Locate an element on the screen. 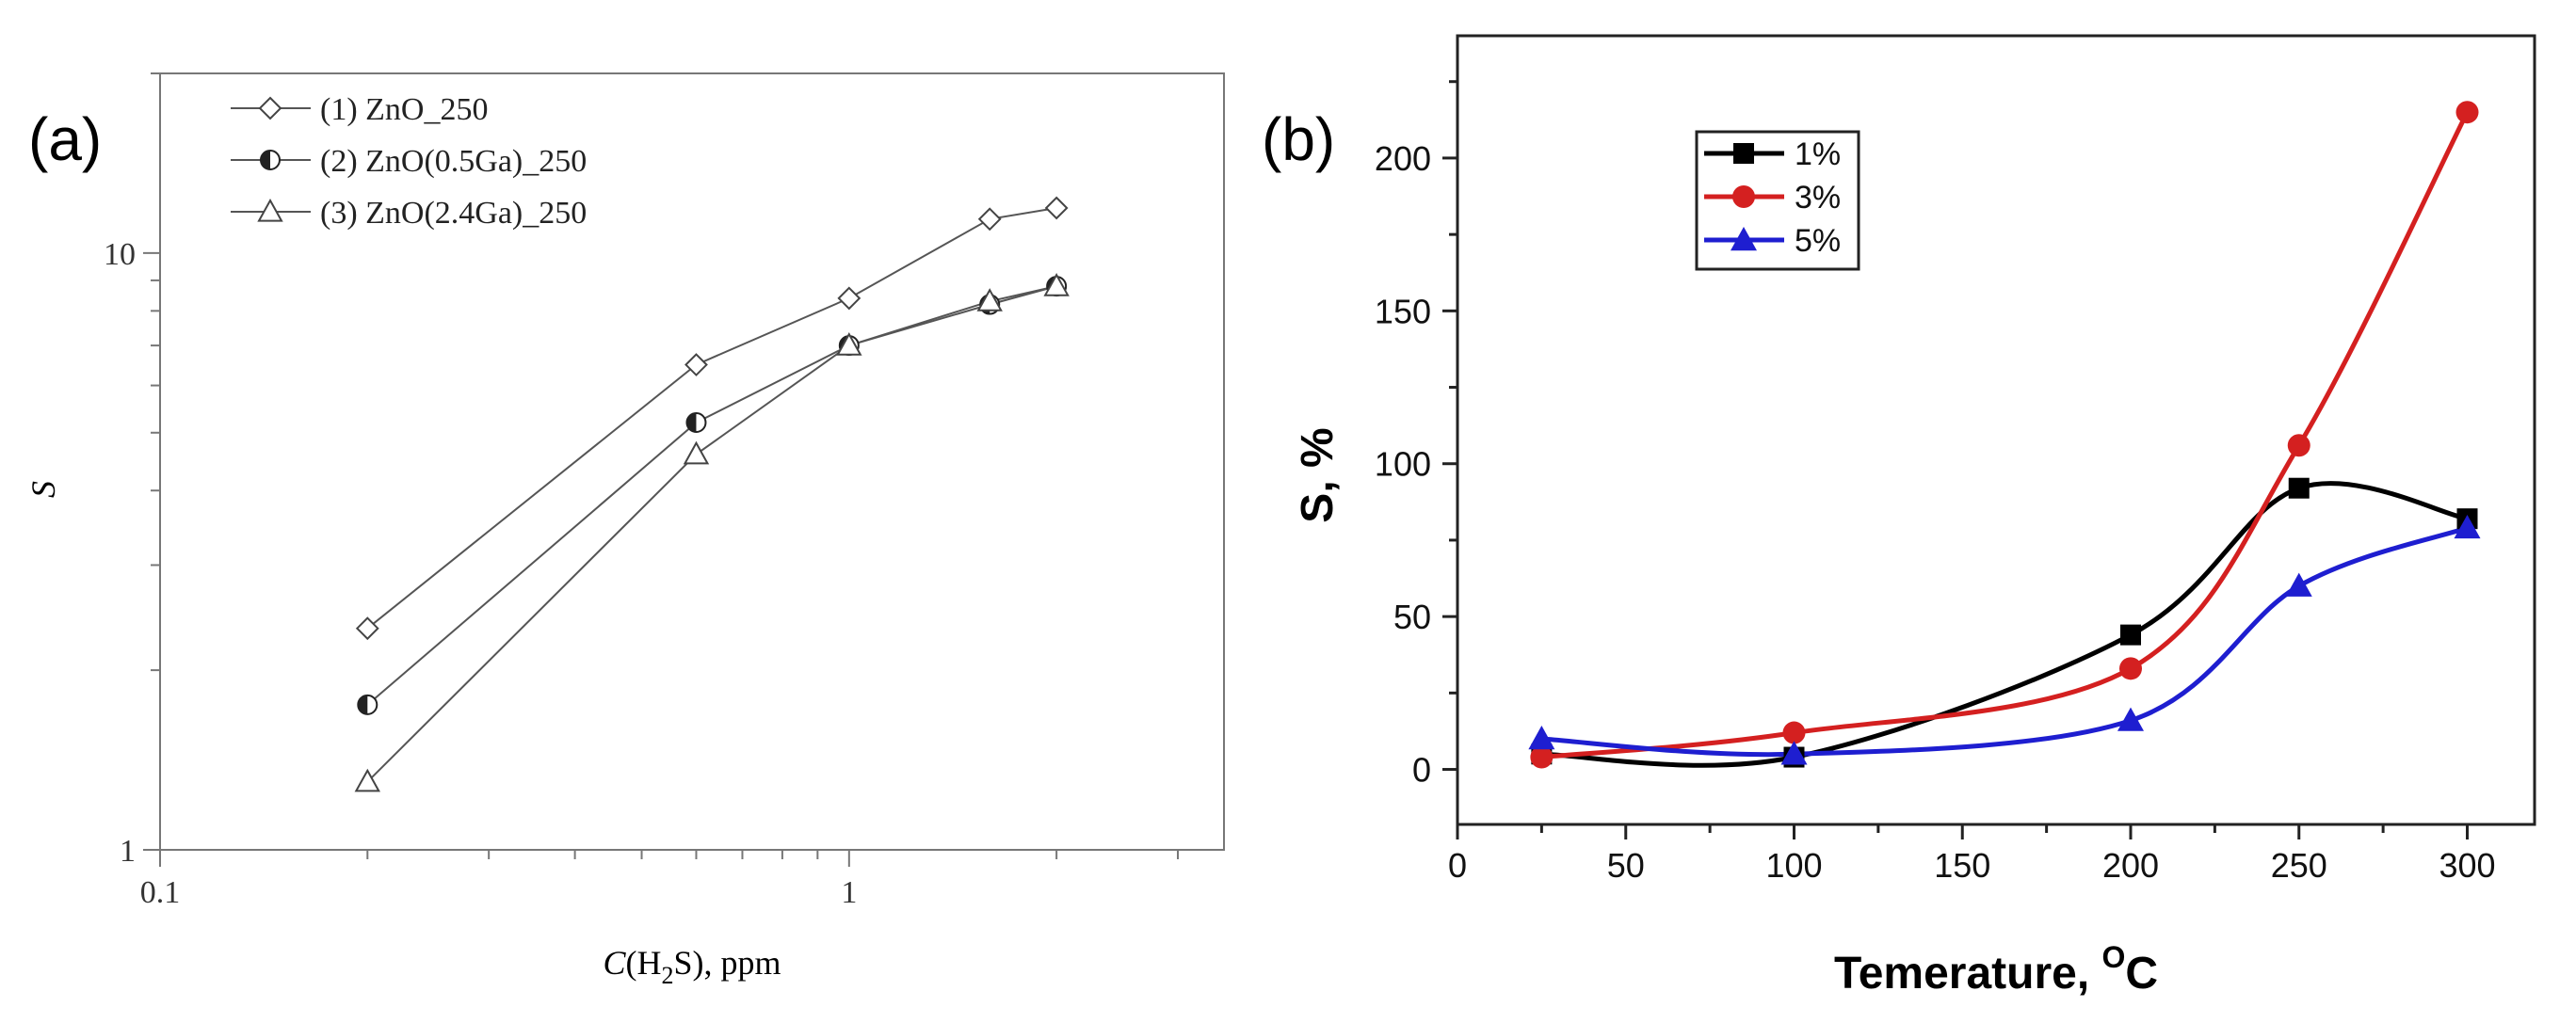 The image size is (2576, 1023). panel-a-x-label-mid: (H is located at coordinates (644, 963).